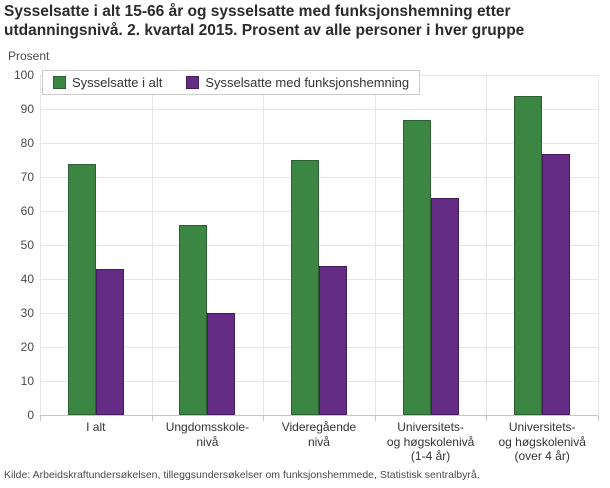  What do you see at coordinates (27, 211) in the screenshot?
I see `y-tick-label: 60` at bounding box center [27, 211].